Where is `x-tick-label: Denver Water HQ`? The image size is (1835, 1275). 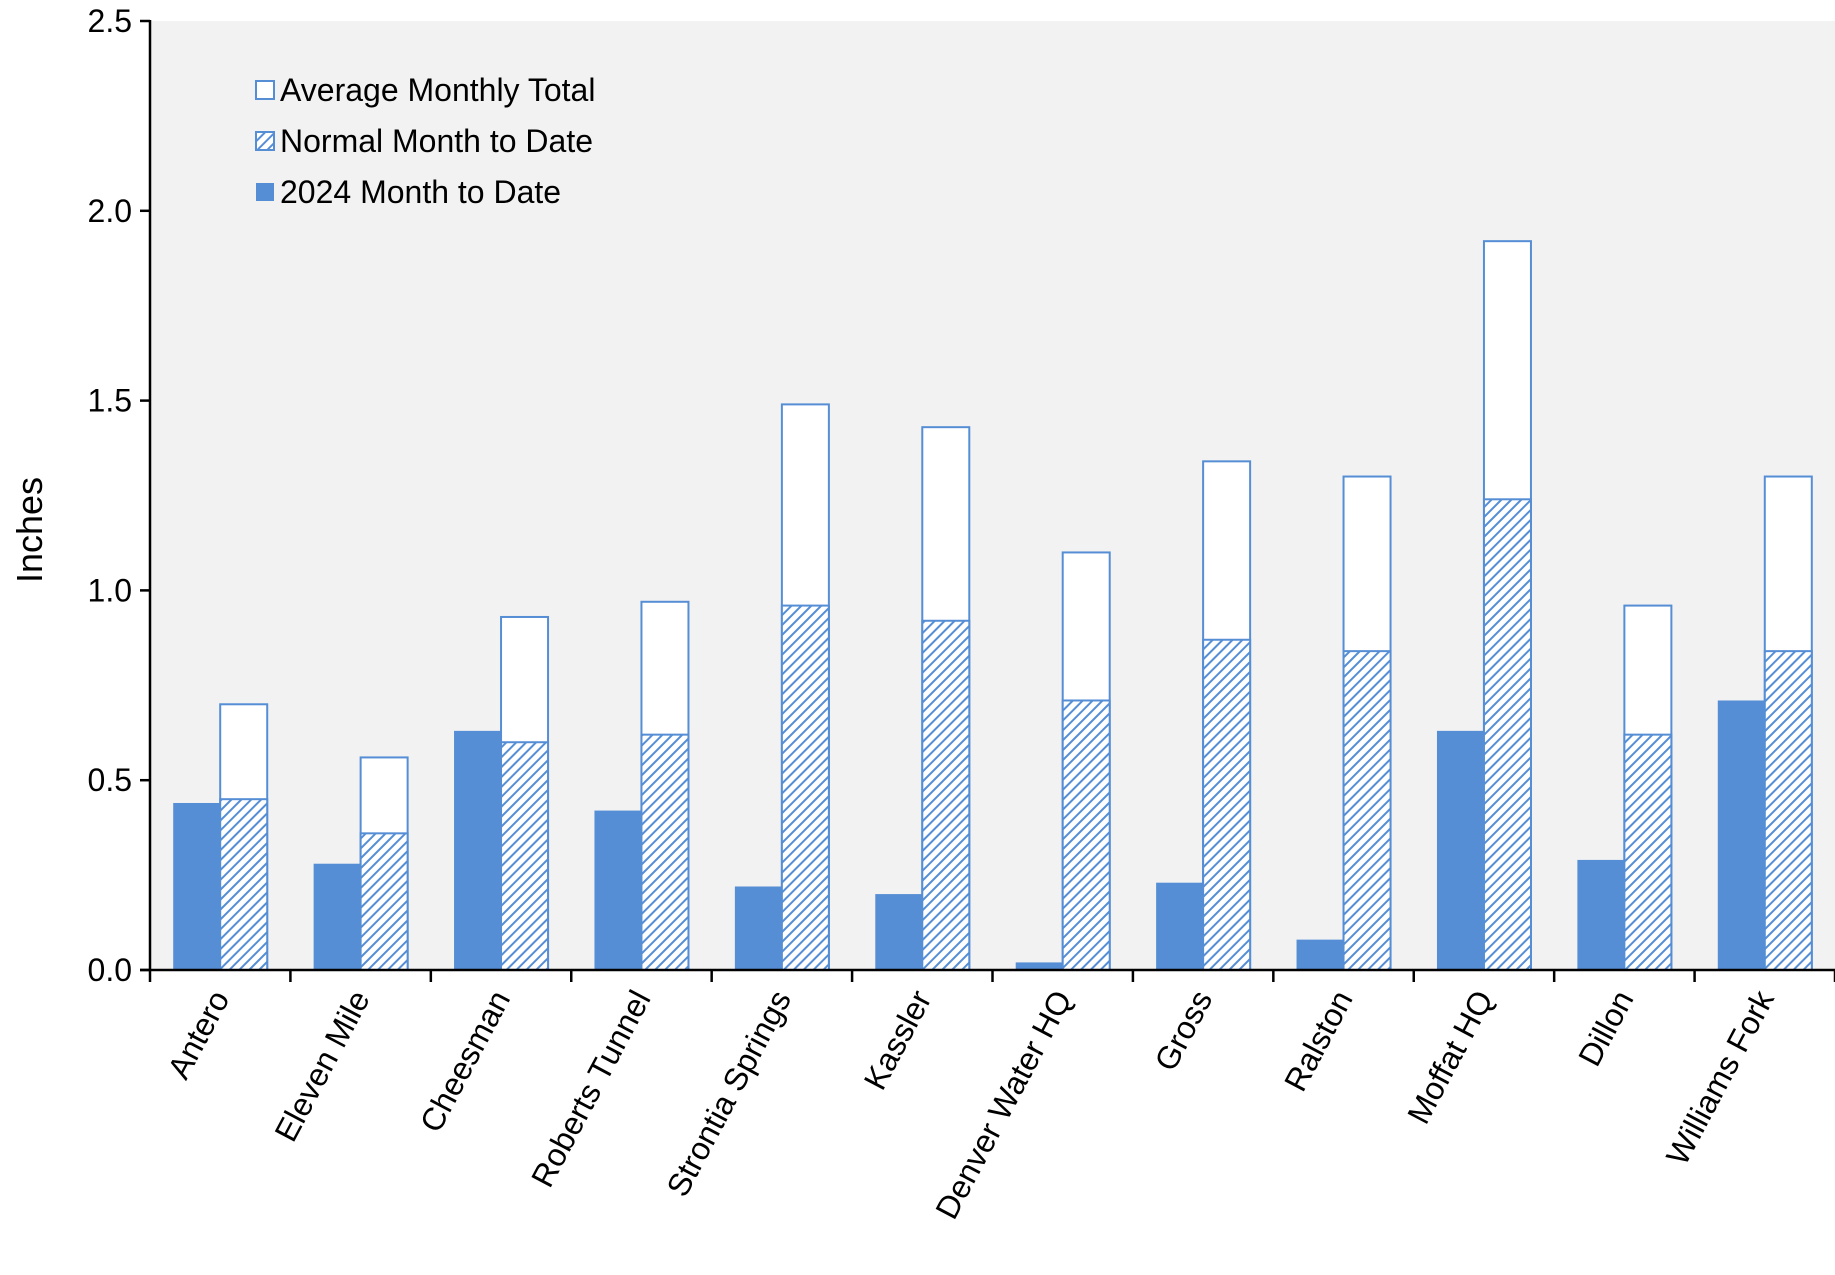 x-tick-label: Denver Water HQ is located at coordinates (1003, 1104).